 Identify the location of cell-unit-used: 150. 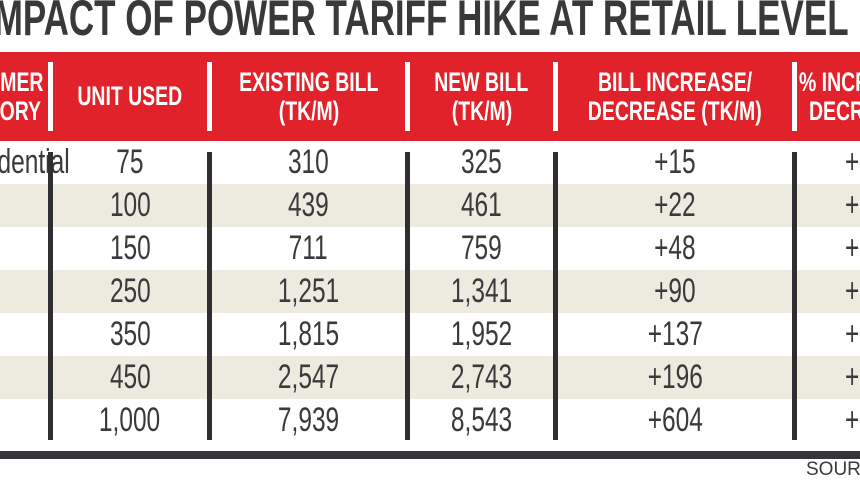
(130, 248).